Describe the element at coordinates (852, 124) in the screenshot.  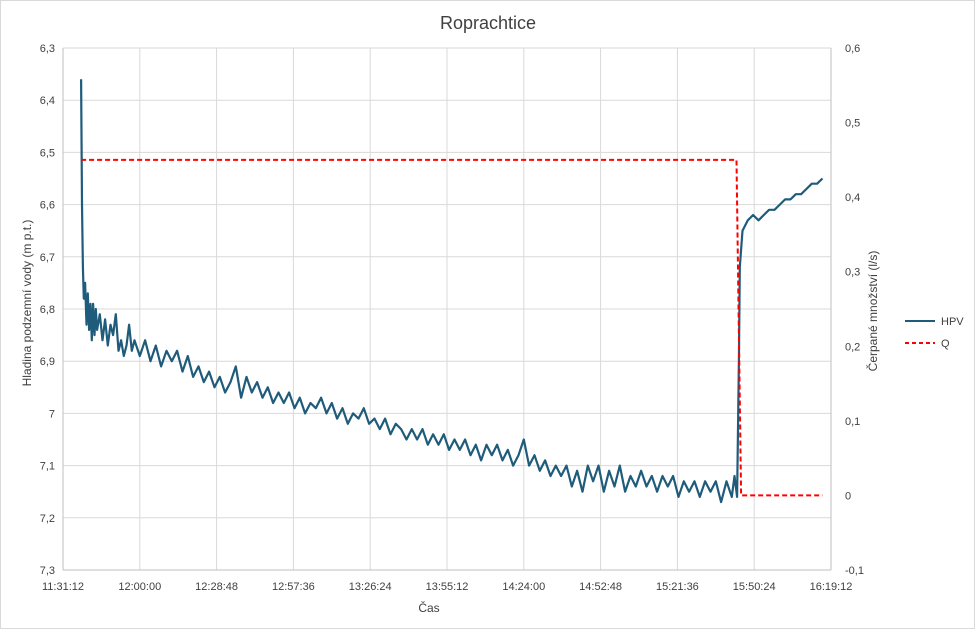
I see `y2-tick-label: 0,5` at that location.